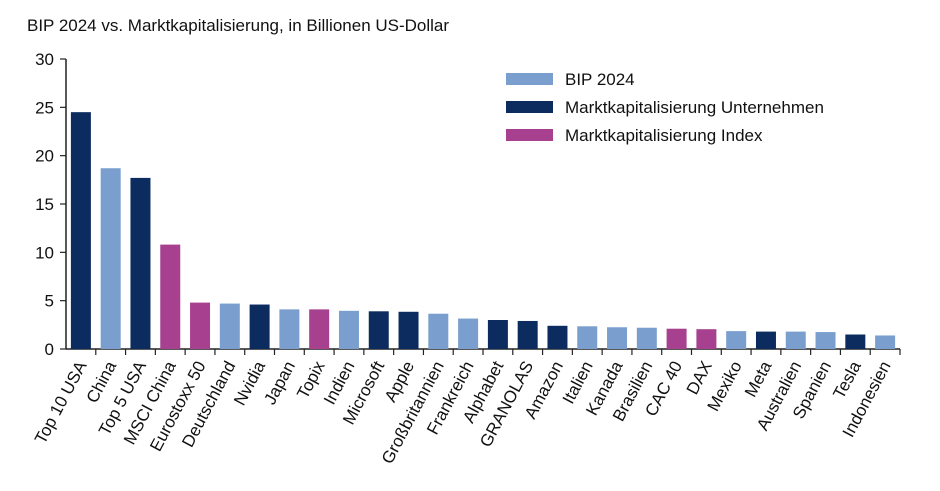  I want to click on y-tick-label: 15, so click(44, 204).